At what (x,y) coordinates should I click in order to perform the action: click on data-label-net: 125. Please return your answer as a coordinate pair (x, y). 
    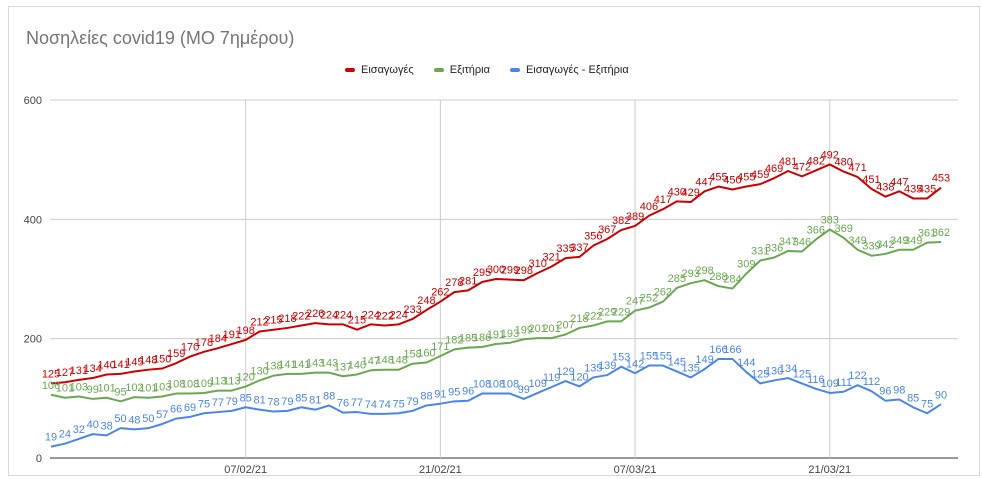
    Looking at the image, I should click on (760, 374).